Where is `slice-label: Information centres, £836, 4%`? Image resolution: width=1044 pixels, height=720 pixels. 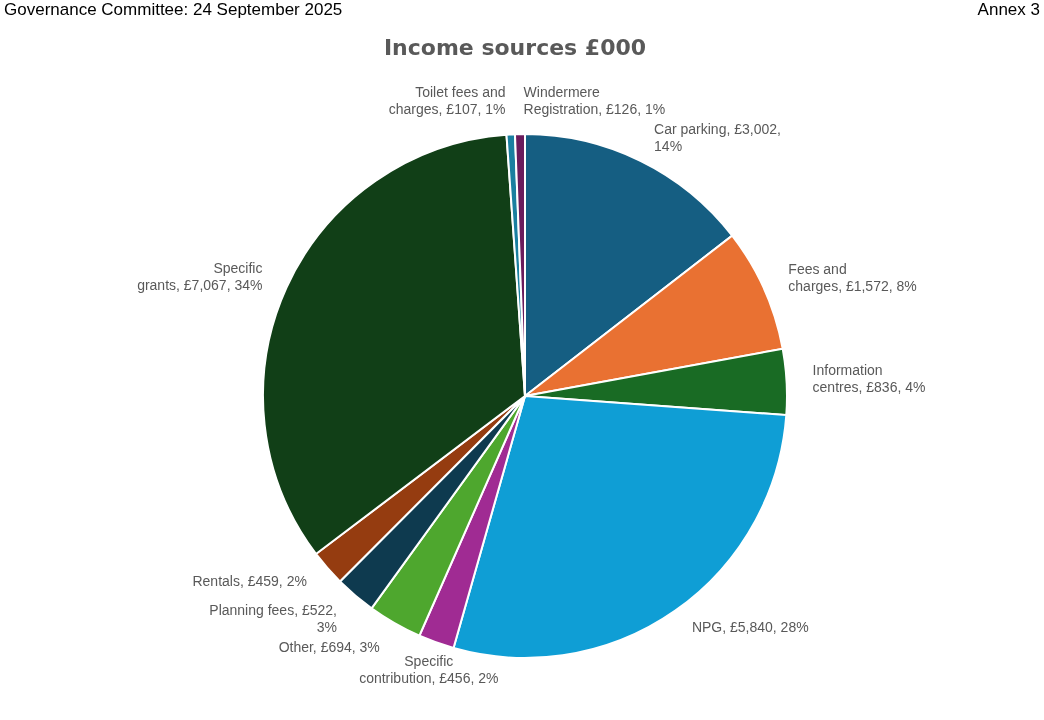
slice-label: Information centres, £836, 4% is located at coordinates (869, 378).